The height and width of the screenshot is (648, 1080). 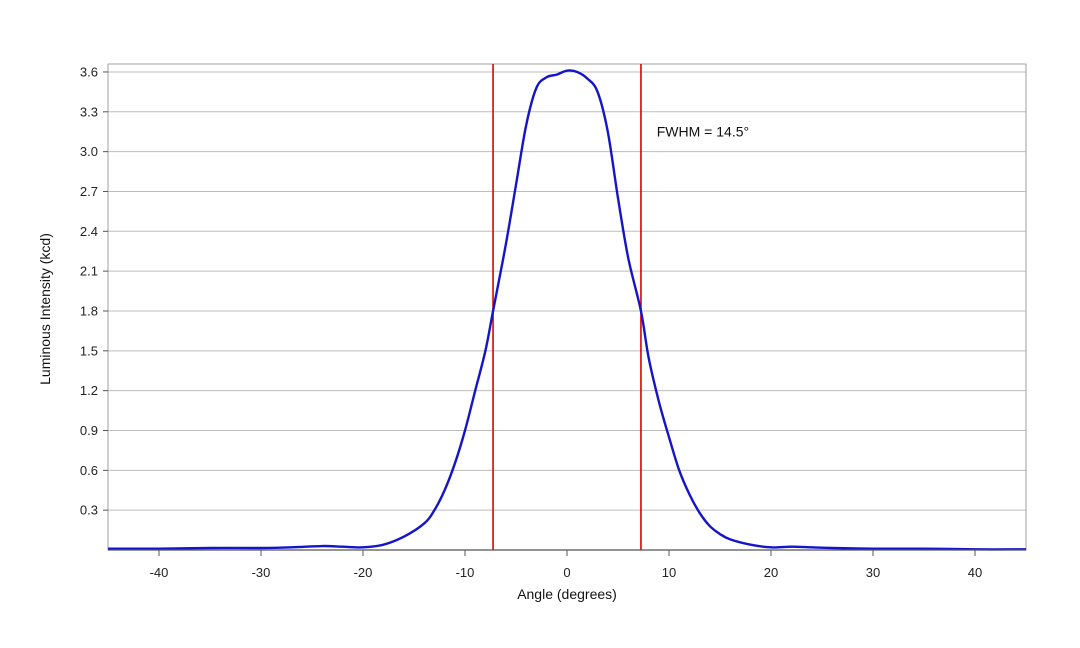 What do you see at coordinates (89, 310) in the screenshot?
I see `y-tick-label: 1.8` at bounding box center [89, 310].